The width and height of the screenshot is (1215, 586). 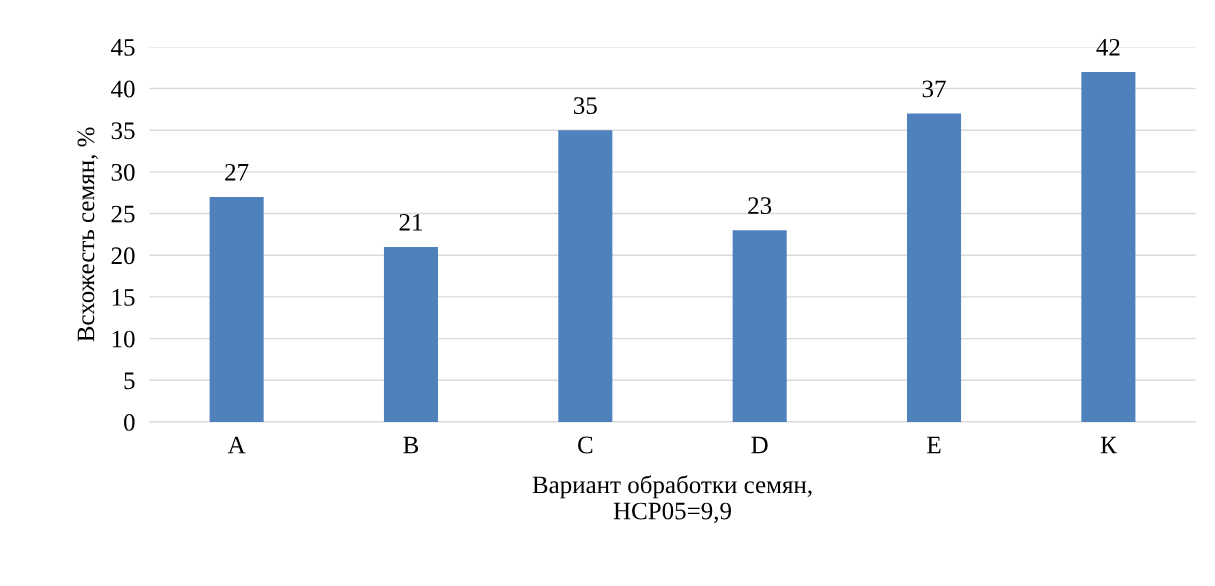 I want to click on y-tick-label: 10, so click(x=123, y=339).